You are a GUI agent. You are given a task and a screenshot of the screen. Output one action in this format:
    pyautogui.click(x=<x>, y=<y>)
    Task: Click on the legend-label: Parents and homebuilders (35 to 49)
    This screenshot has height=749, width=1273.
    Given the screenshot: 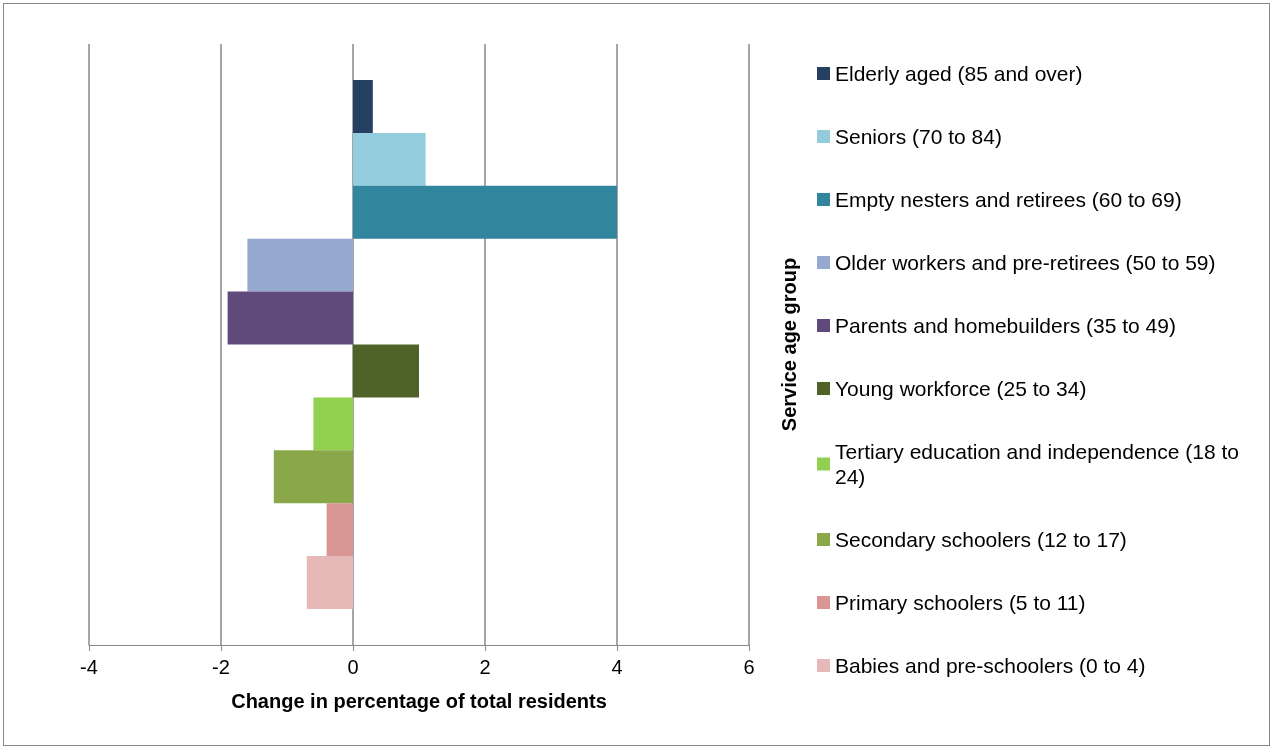 What is the action you would take?
    pyautogui.click(x=1005, y=325)
    